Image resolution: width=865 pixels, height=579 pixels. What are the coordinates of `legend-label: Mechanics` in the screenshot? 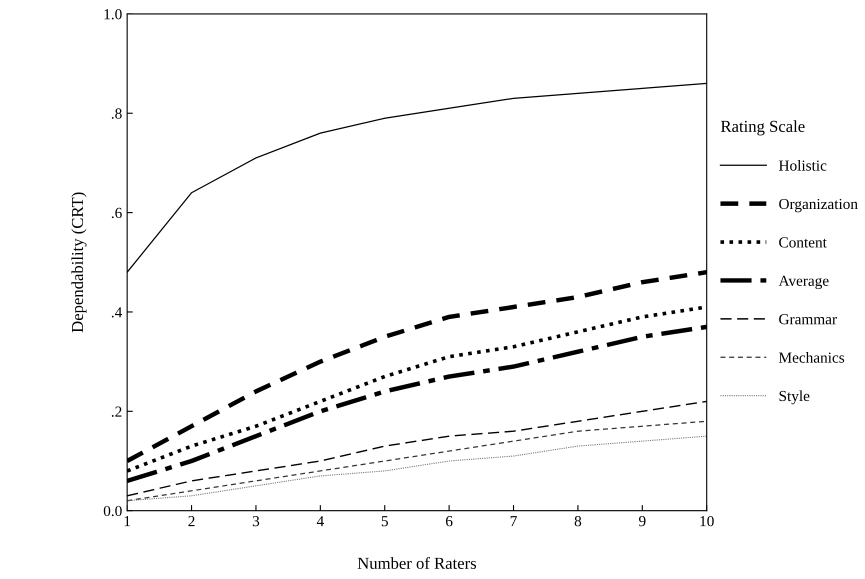 It's located at (811, 357).